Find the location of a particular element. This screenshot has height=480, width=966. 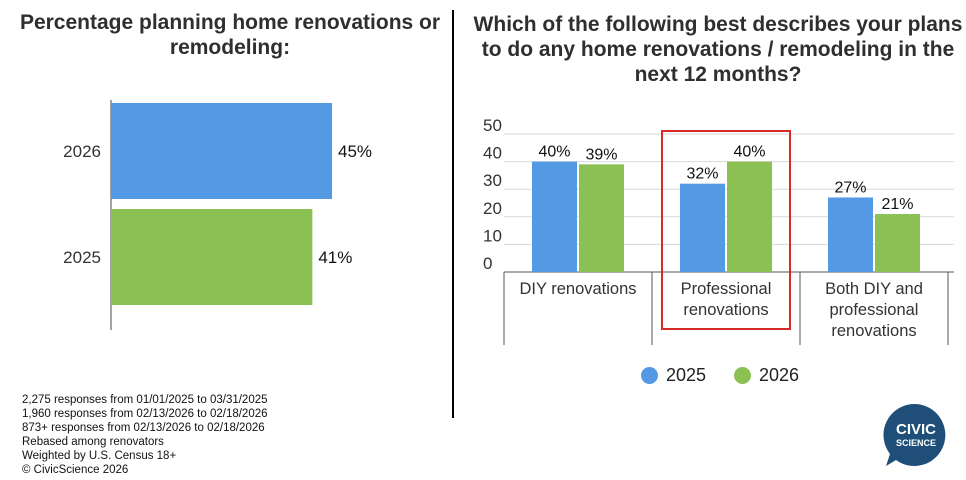

vertical-divider is located at coordinates (453, 214).